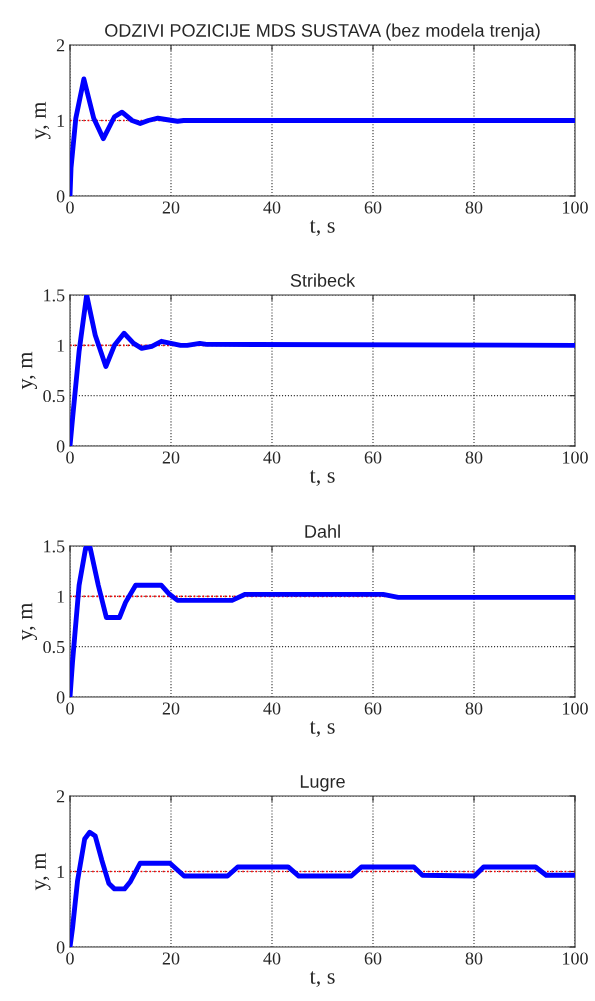 Image resolution: width=595 pixels, height=1001 pixels. I want to click on chart-title: ODZIVI POZICIJE MDS SUSTAVA (bez modela trenja), so click(322, 32).